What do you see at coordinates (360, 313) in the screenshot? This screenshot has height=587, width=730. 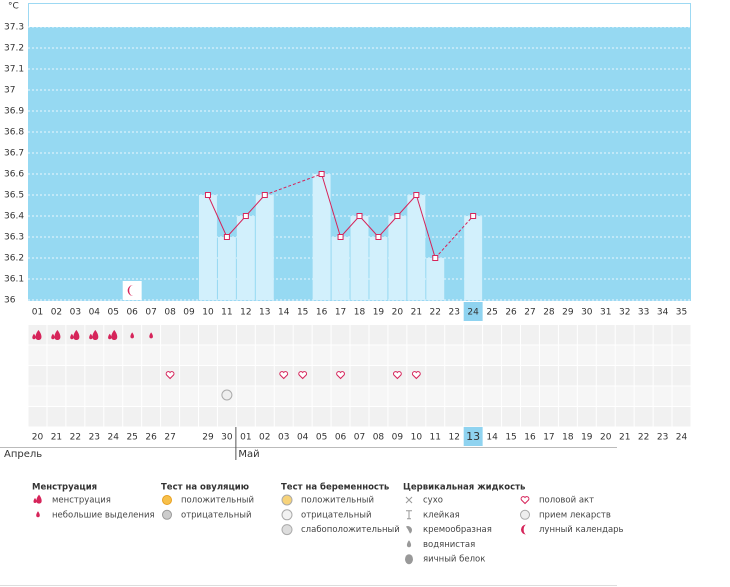 I see `day-label: 18` at bounding box center [360, 313].